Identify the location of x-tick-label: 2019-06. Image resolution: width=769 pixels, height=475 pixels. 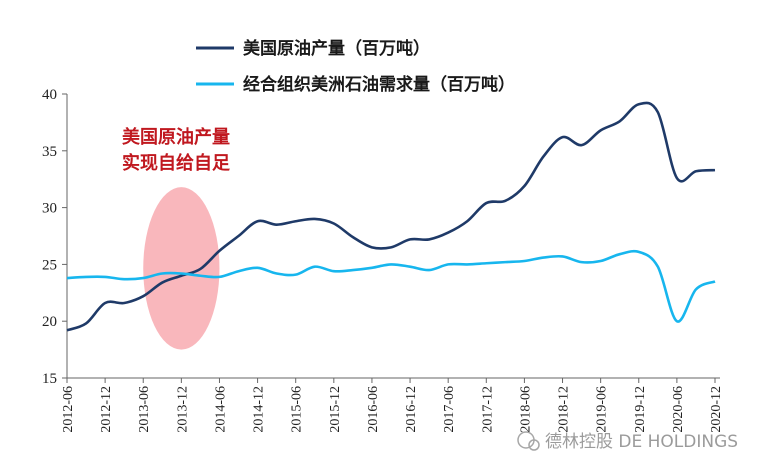
(602, 409).